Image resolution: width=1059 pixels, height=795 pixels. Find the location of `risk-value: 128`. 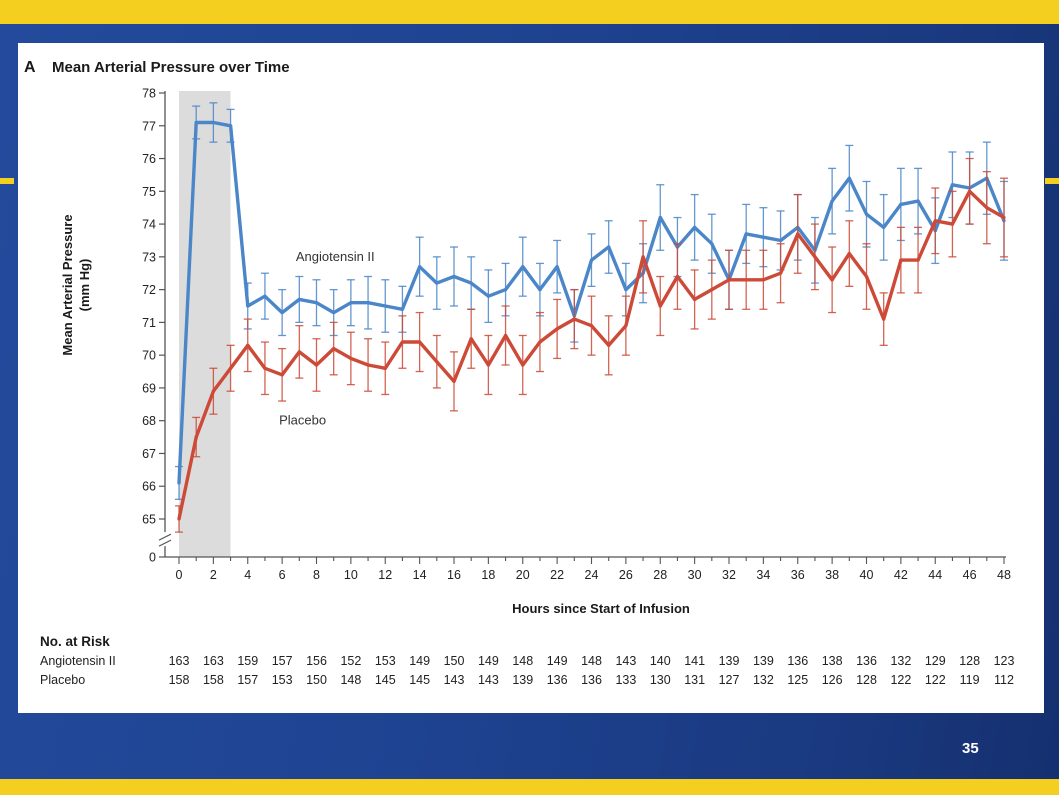

risk-value: 128 is located at coordinates (866, 680).